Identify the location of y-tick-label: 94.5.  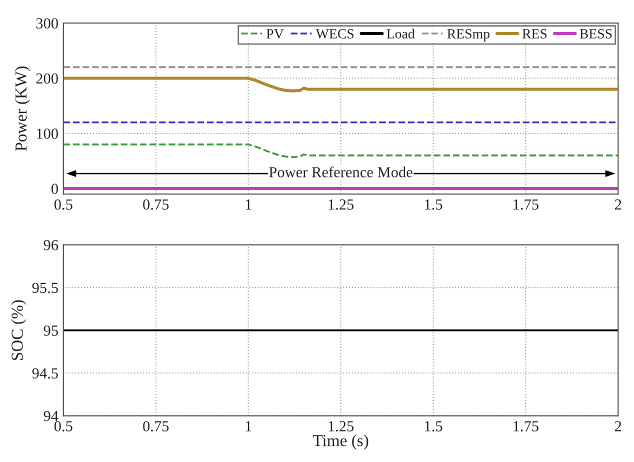
(45, 373).